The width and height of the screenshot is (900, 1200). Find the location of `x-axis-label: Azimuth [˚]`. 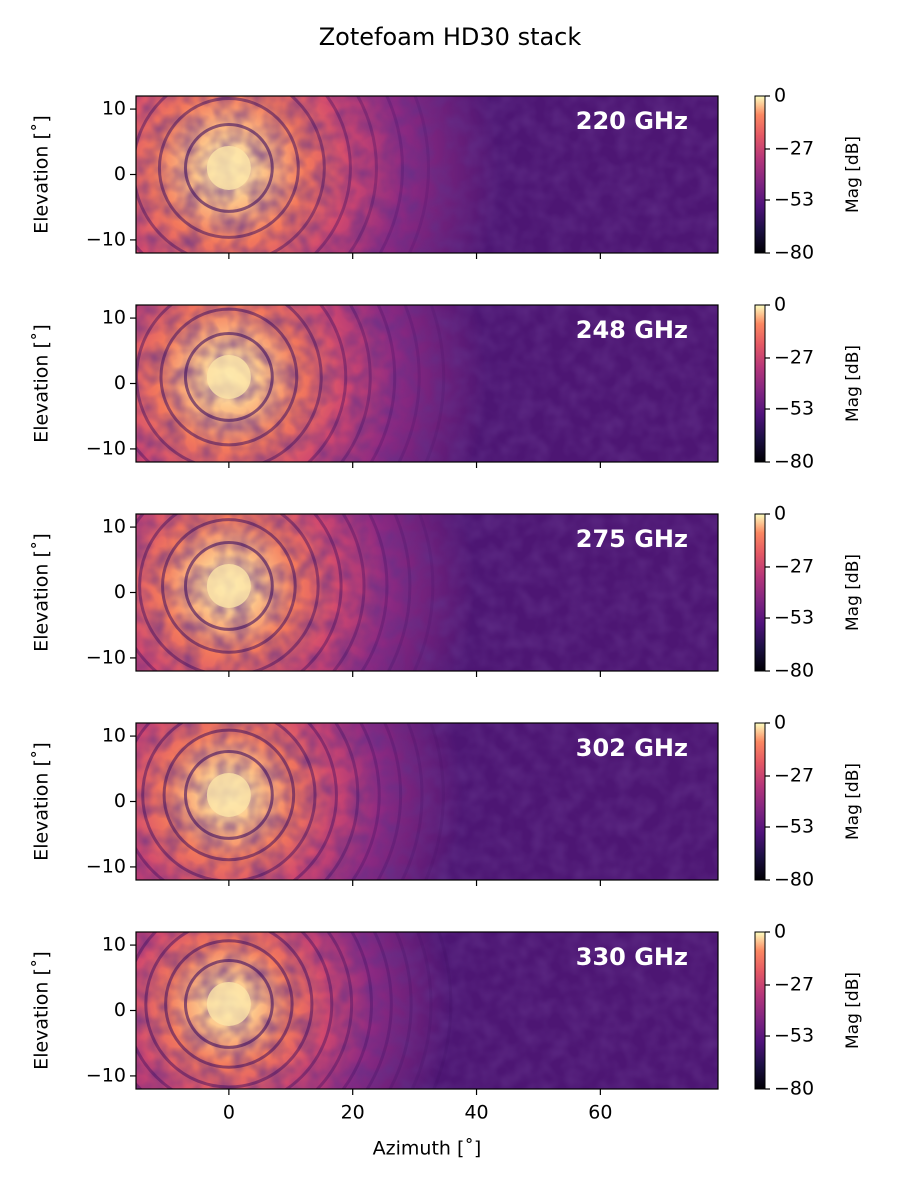

x-axis-label: Azimuth [˚] is located at coordinates (427, 1149).